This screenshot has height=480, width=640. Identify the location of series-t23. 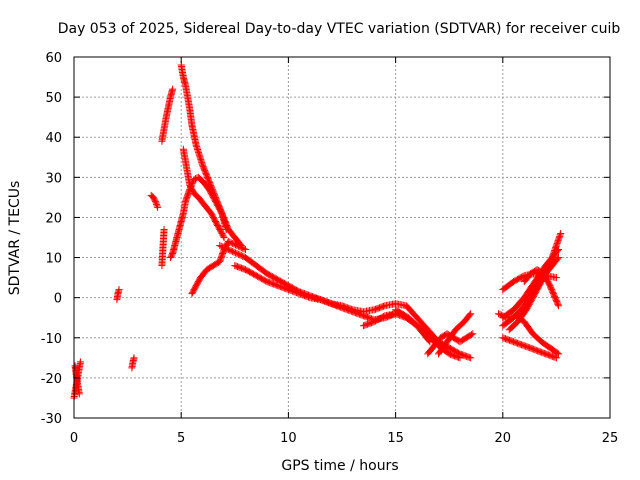
(535, 281).